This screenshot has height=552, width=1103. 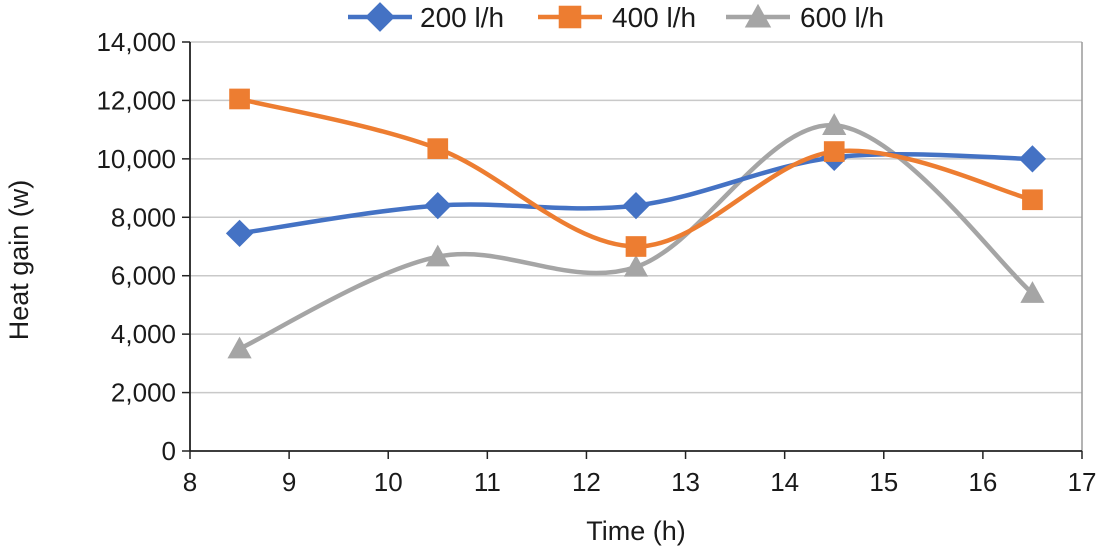 I want to click on x-tick-labels: 8 9 10 11 12 13 14 15 16 17, so click(x=640, y=482).